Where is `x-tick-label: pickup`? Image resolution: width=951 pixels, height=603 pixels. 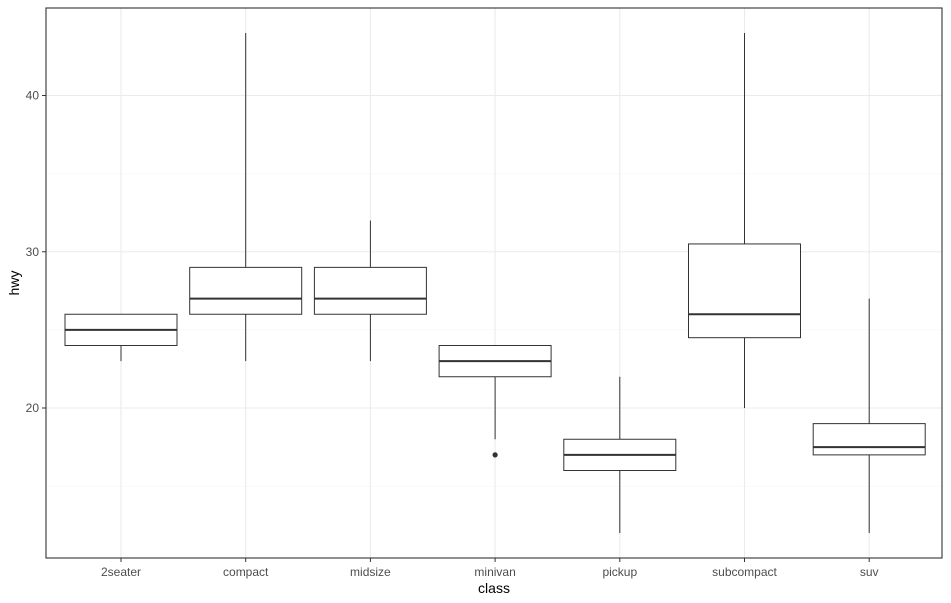
x-tick-label: pickup is located at coordinates (619, 572).